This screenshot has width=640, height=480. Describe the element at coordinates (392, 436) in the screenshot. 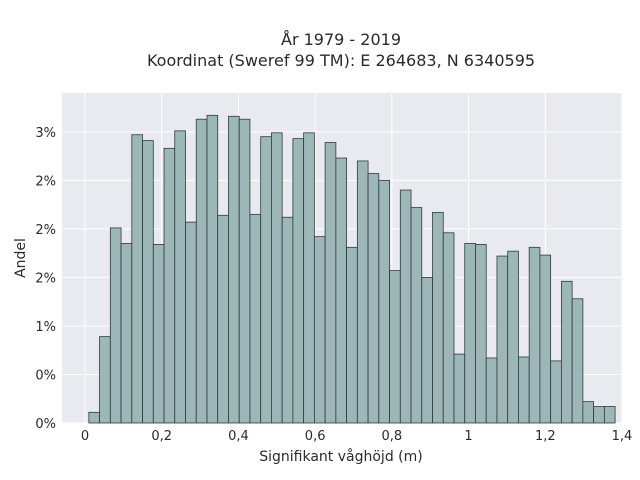

I see `x-tick-label: 0,8` at that location.